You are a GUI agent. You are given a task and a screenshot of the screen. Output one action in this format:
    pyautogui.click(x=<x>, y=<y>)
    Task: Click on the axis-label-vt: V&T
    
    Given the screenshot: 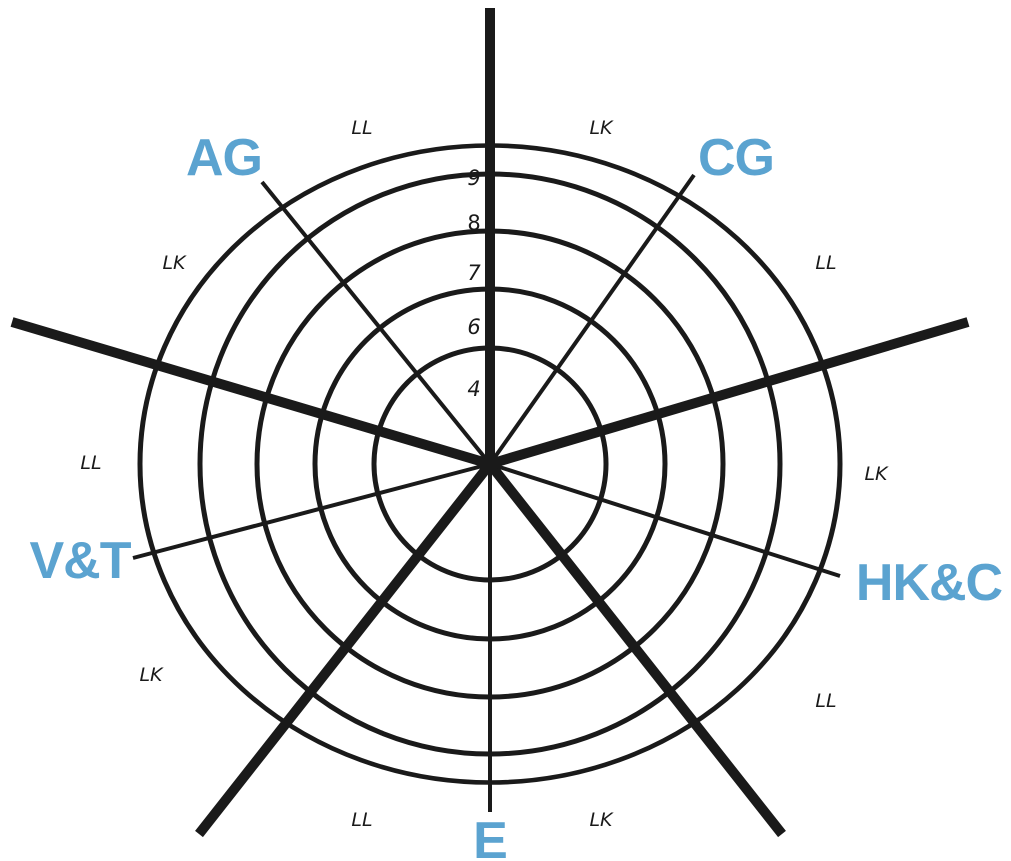 What is the action you would take?
    pyautogui.click(x=81, y=561)
    